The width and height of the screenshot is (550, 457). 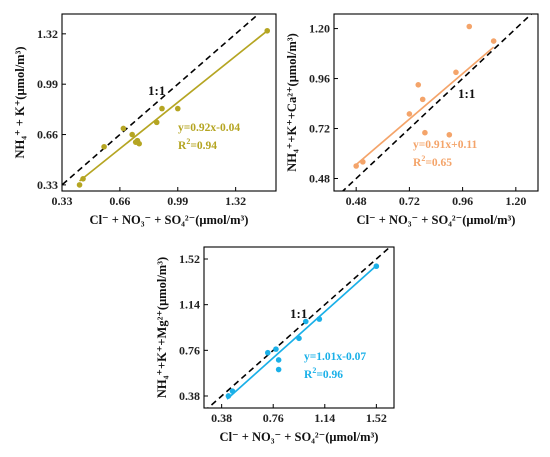 I want to click on y-tick-label: 0.66, so click(x=47, y=135).